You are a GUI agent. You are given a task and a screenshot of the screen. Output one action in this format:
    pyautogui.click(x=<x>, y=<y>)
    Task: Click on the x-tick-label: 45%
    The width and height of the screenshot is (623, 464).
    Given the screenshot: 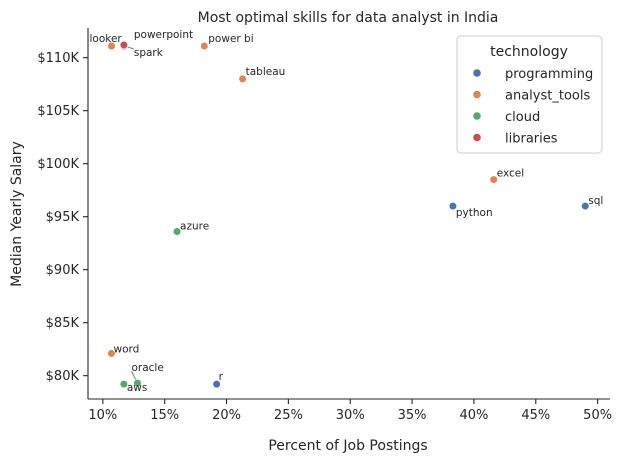 What is the action you would take?
    pyautogui.click(x=535, y=415)
    